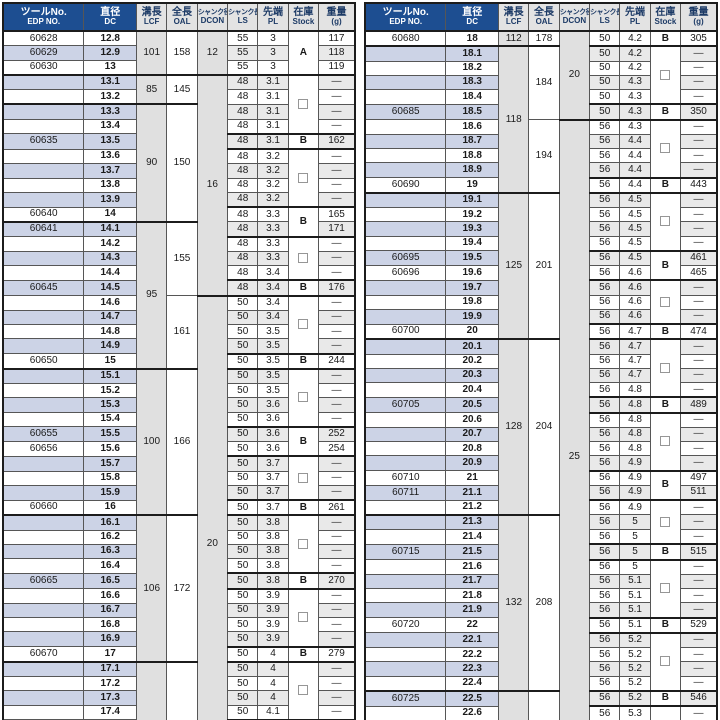  What do you see at coordinates (242, 20) in the screenshot?
I see `header-label-en: LS` at bounding box center [242, 20].